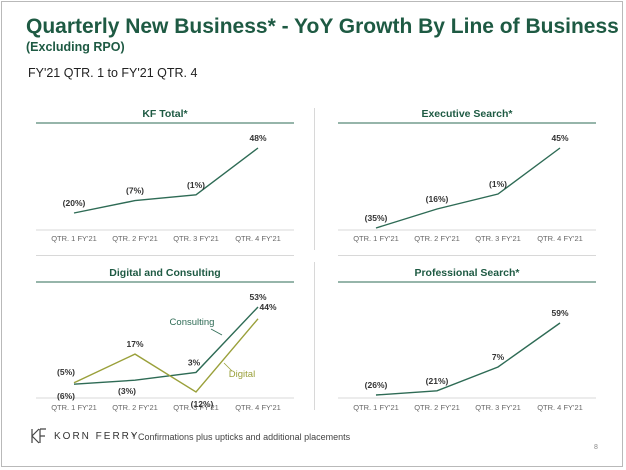 The image size is (626, 470). I want to click on data-label: (35%), so click(376, 218).